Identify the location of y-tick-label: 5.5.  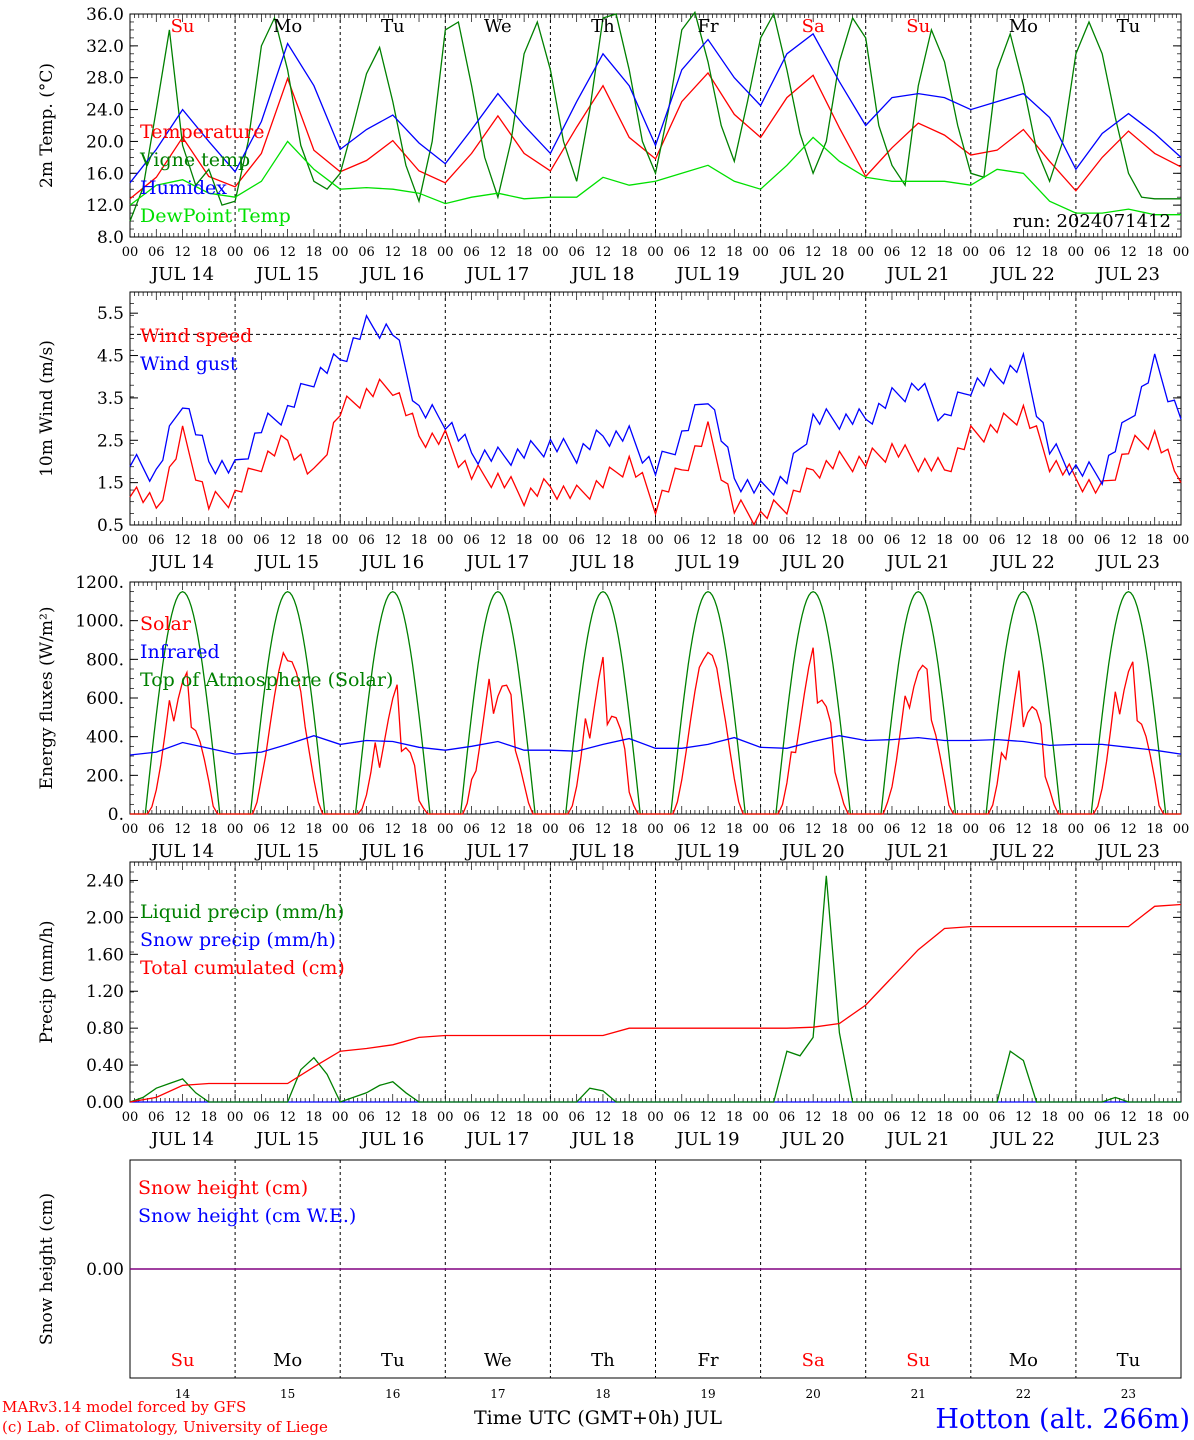
(110, 314).